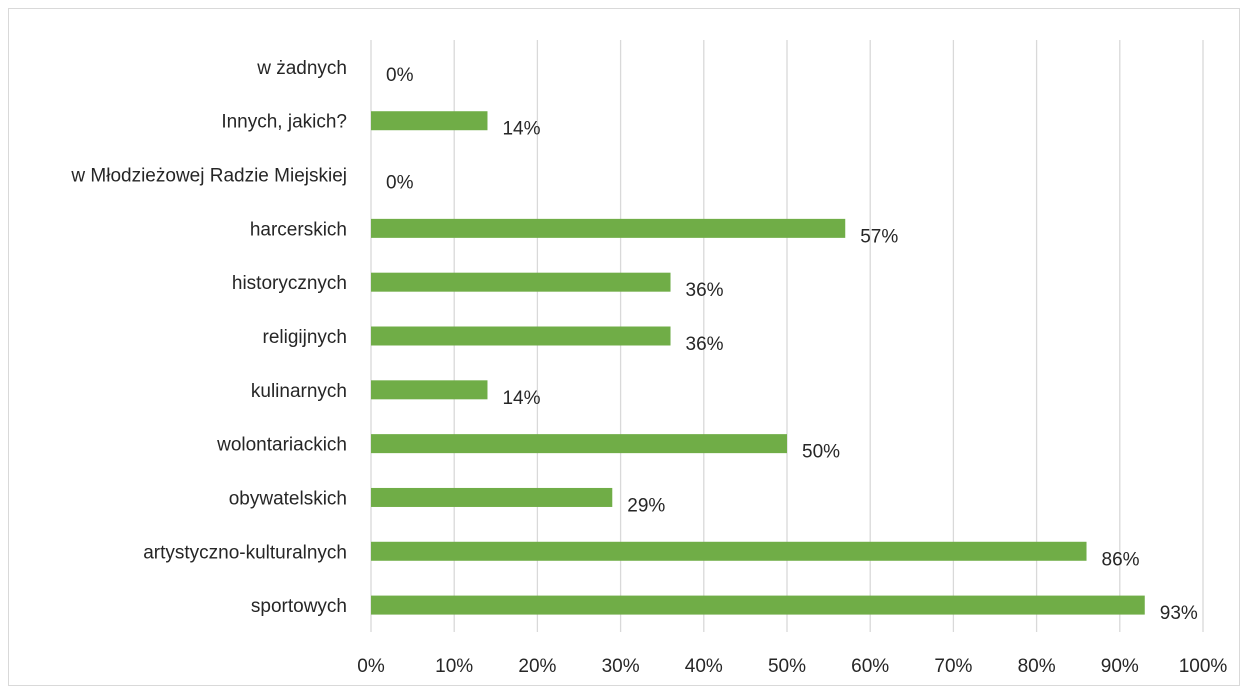  Describe the element at coordinates (879, 236) in the screenshot. I see `data-label: 57%` at that location.